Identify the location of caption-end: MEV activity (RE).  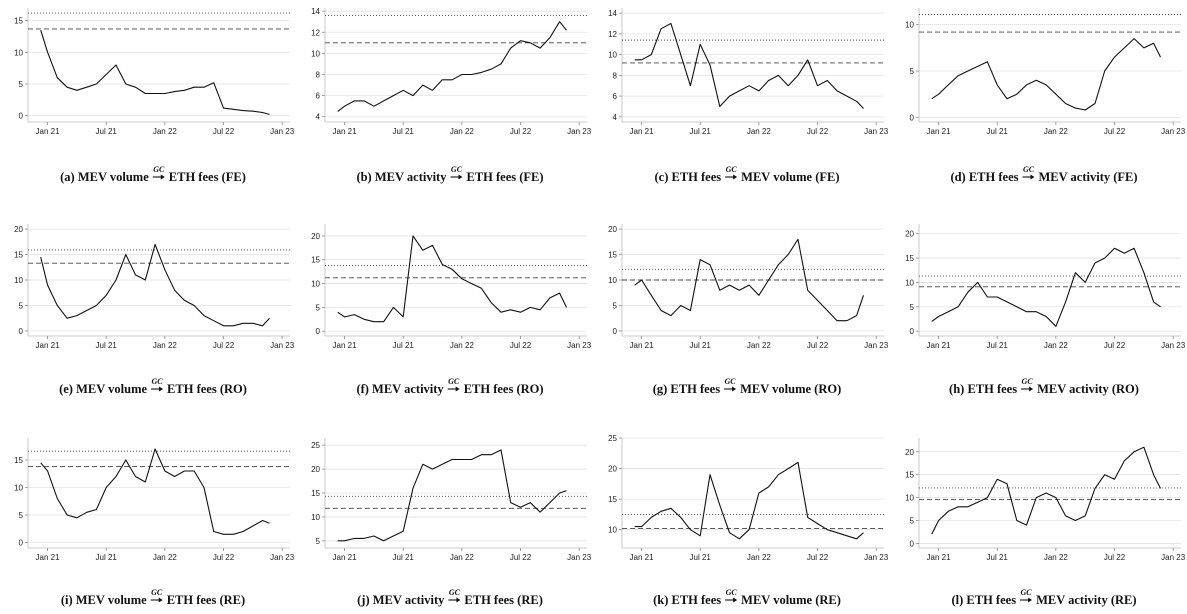
(1086, 600).